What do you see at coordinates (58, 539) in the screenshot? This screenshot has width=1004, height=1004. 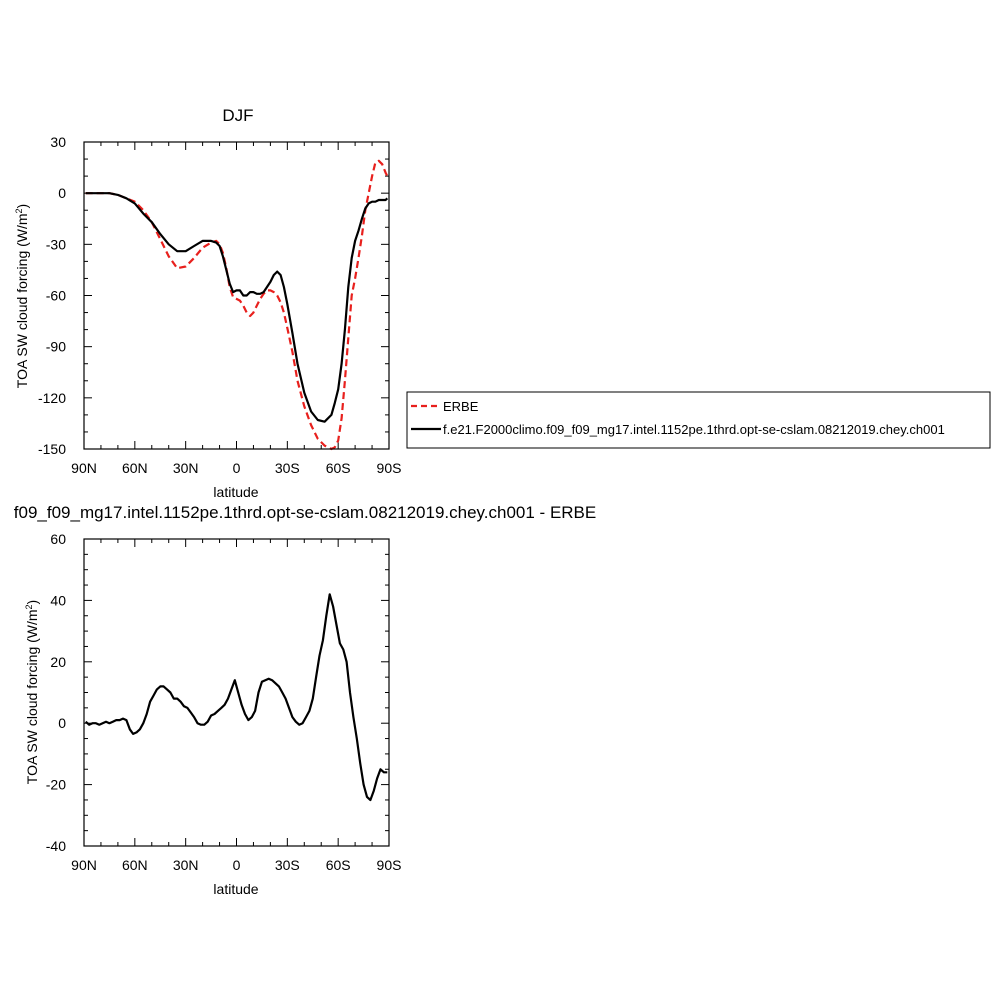 I see `y-tick-label: 60` at bounding box center [58, 539].